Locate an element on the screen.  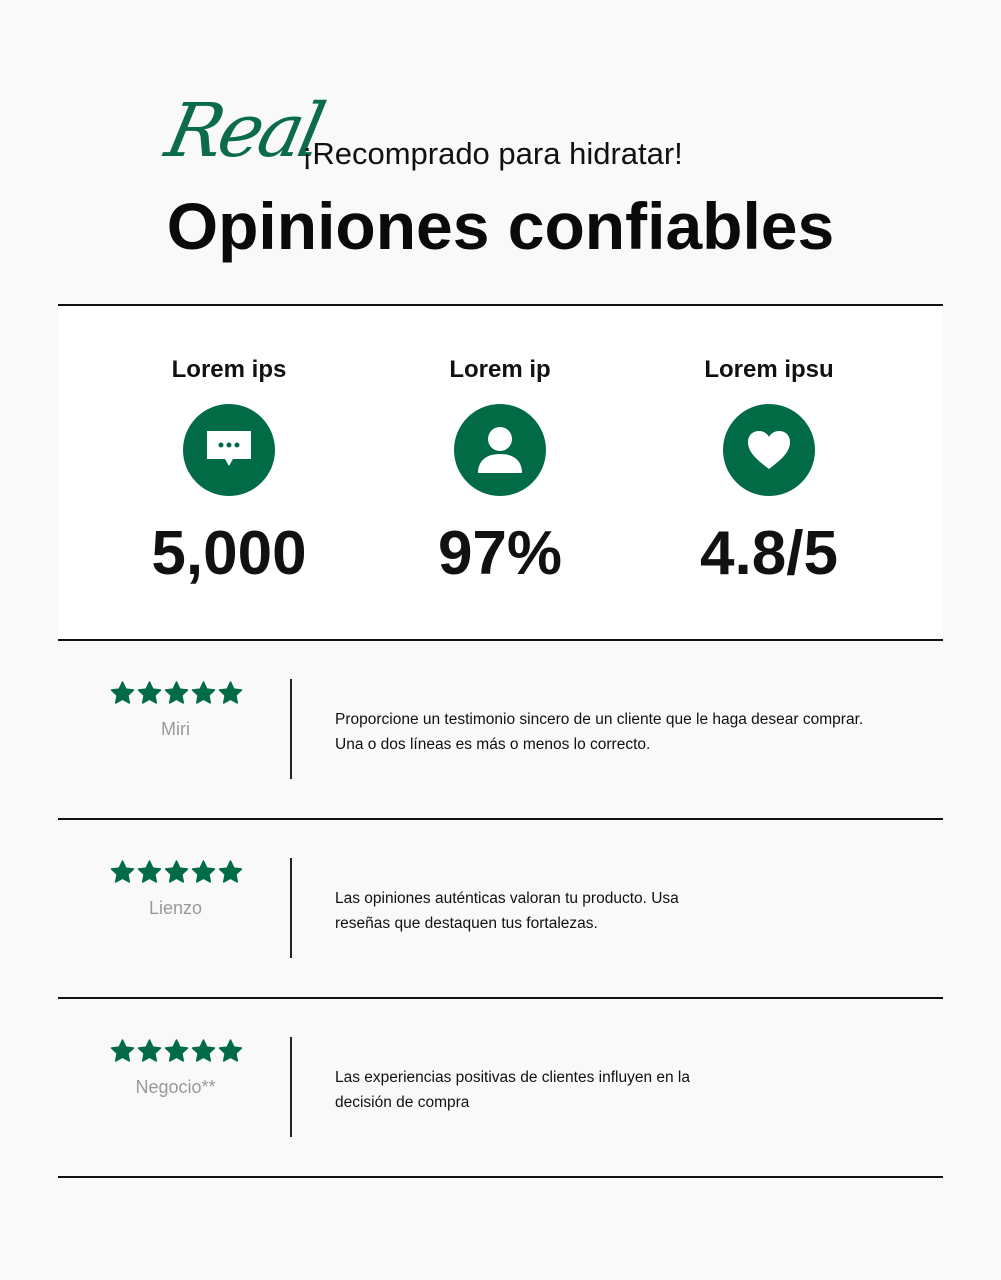
stat-reviews: Lorem ips 5,000 is located at coordinates (229, 447).